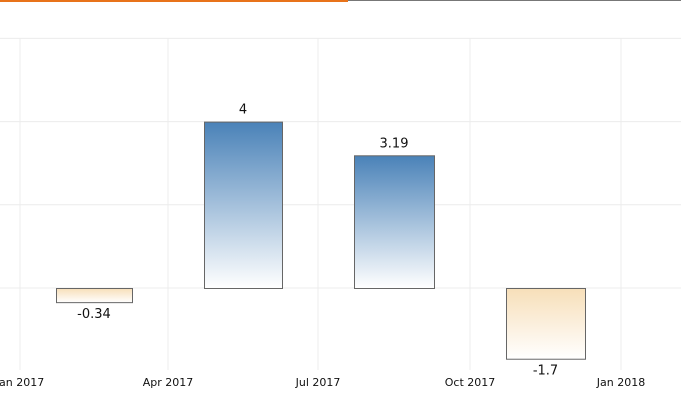 The width and height of the screenshot is (681, 400). What do you see at coordinates (94, 314) in the screenshot?
I see `data-label-1: -0.34` at bounding box center [94, 314].